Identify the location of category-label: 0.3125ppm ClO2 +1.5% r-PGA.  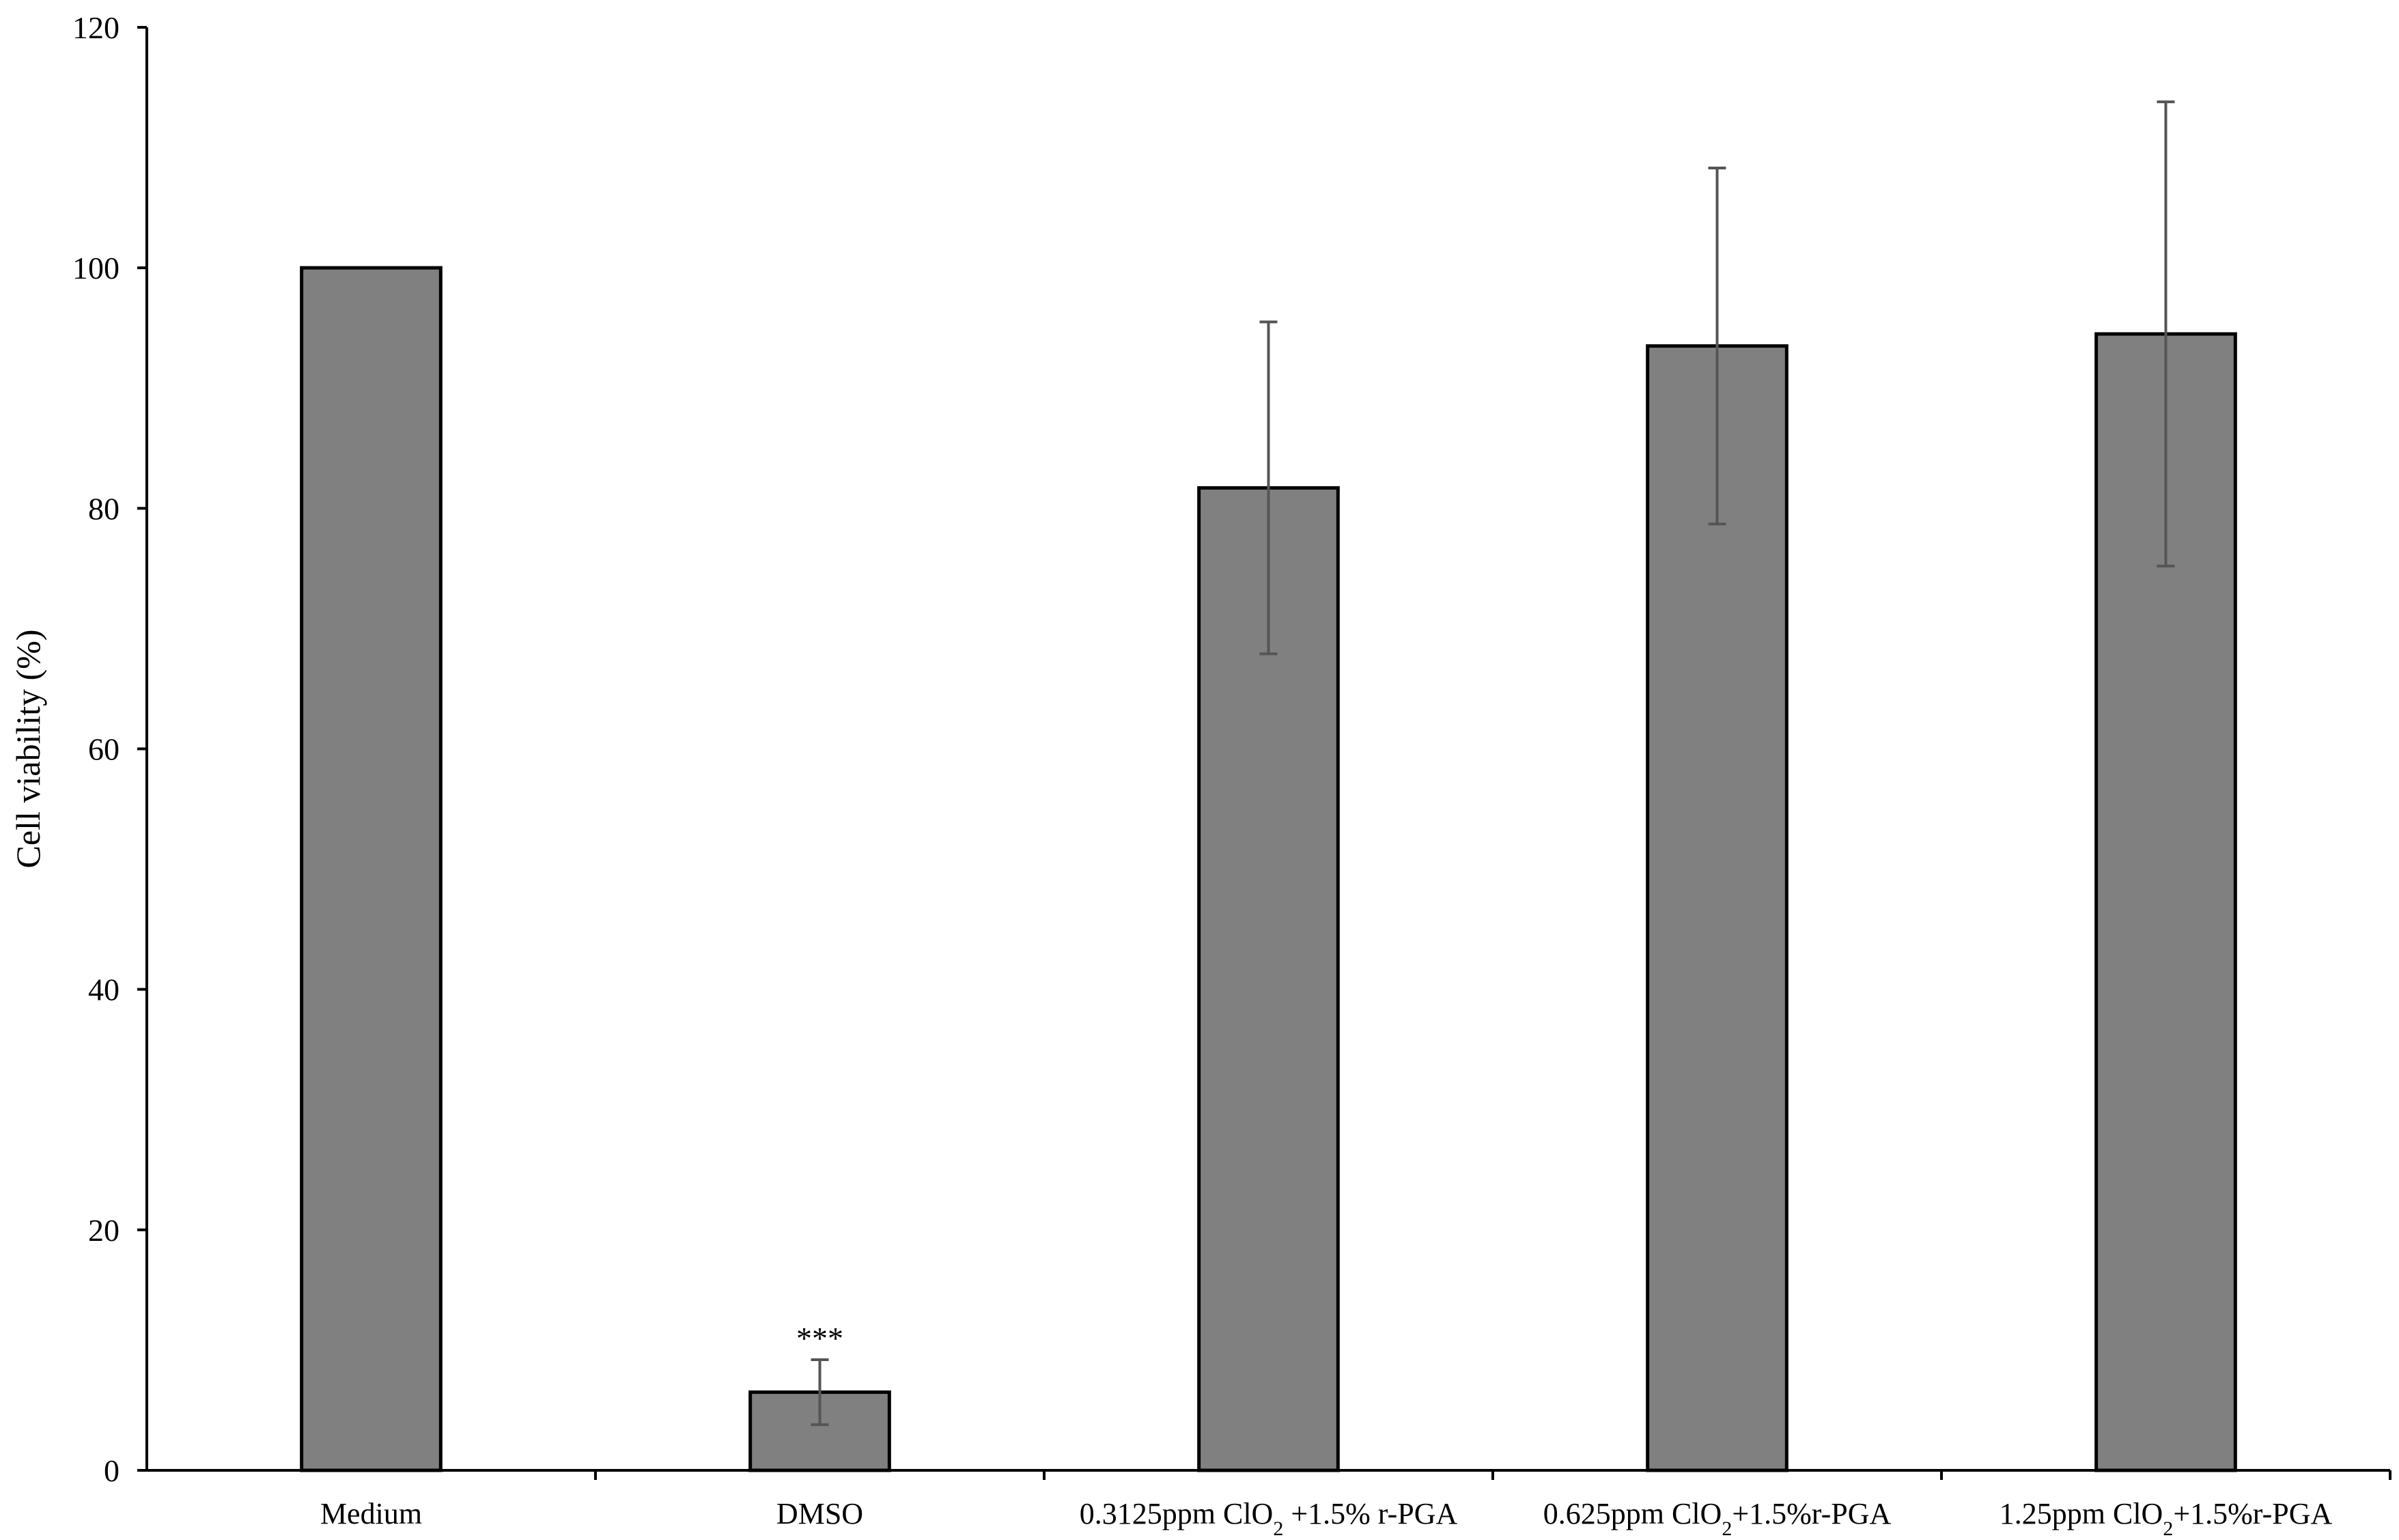
(1269, 1518).